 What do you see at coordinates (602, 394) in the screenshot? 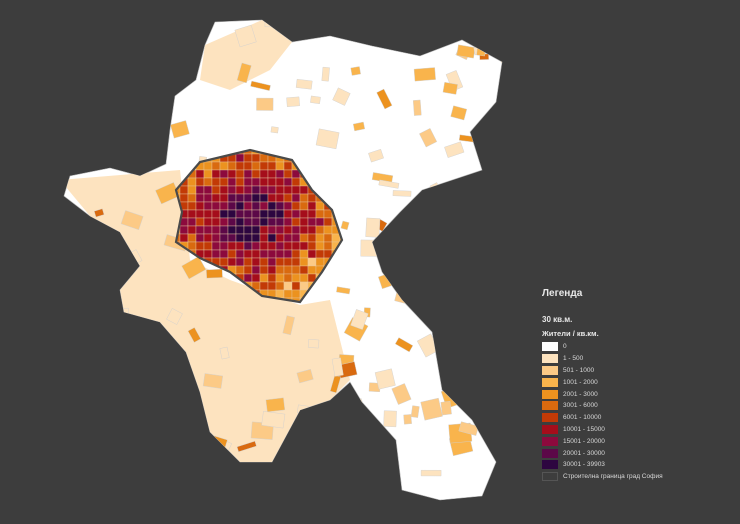
I see `legend-item: 2001 - 3000` at bounding box center [602, 394].